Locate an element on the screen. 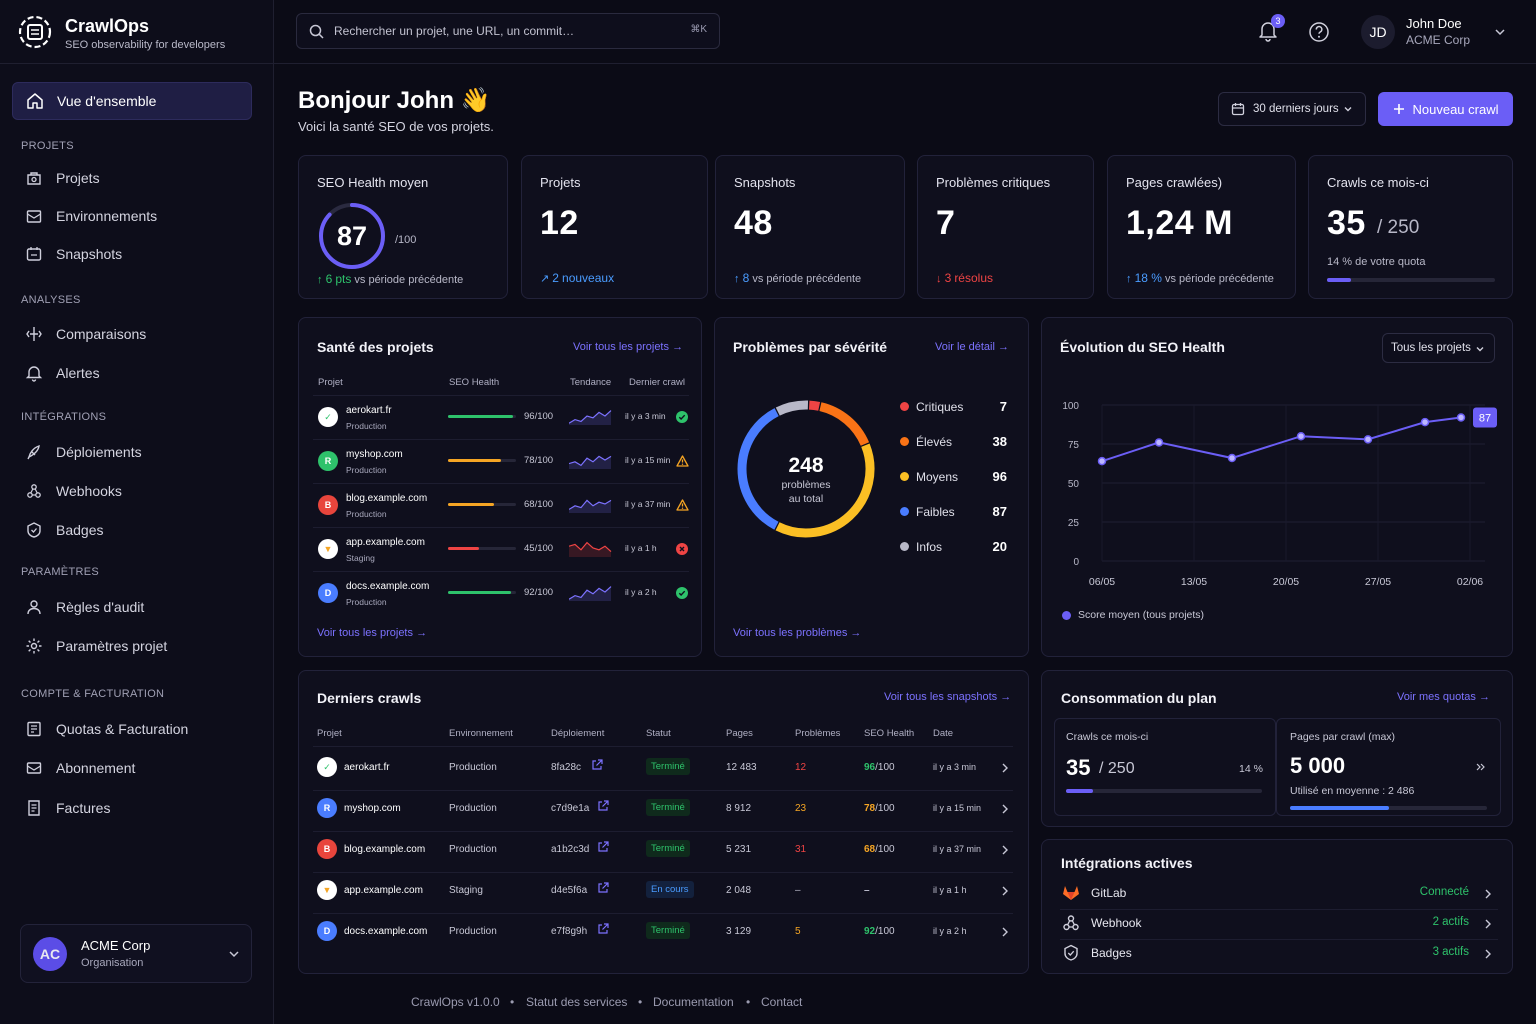  crawl-project: myshop.com is located at coordinates (372, 808).